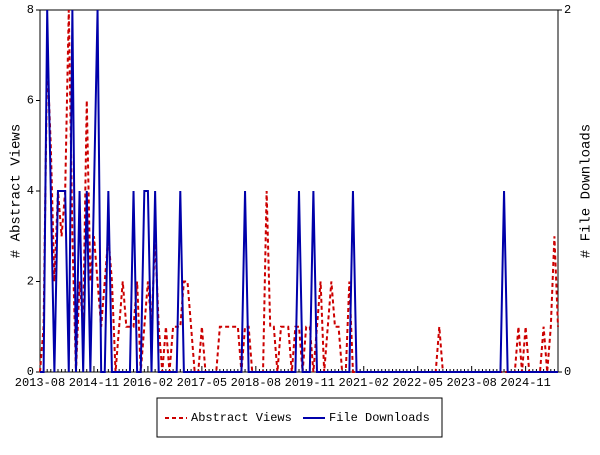  What do you see at coordinates (256, 383) in the screenshot?
I see `x-tick-label: 2018-08` at bounding box center [256, 383].